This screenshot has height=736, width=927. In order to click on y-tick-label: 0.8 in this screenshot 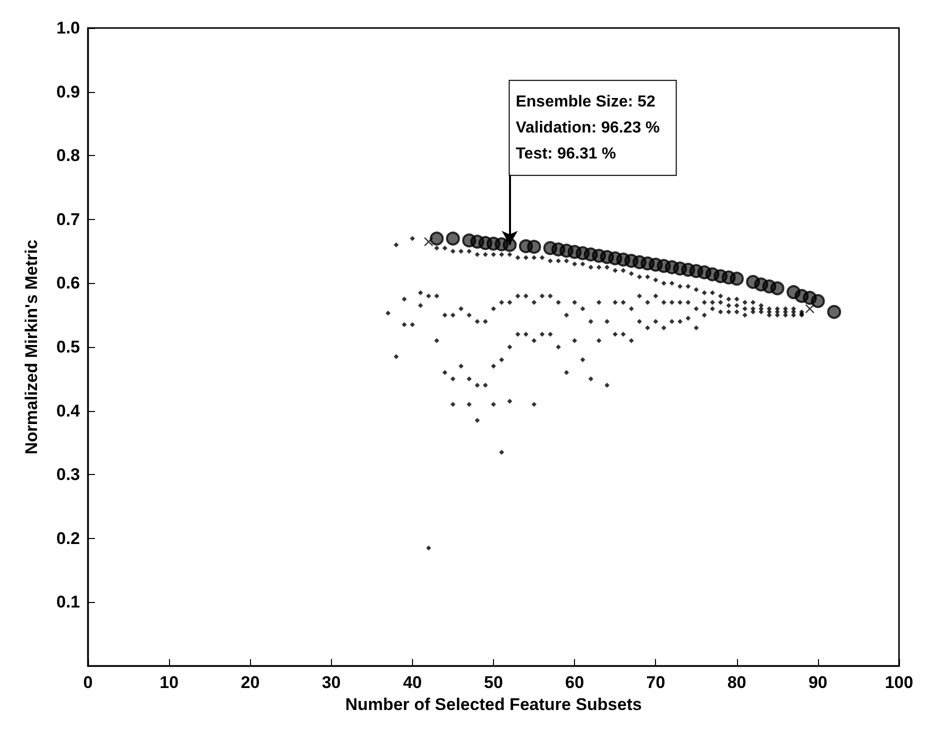, I will do `click(68, 156)`.